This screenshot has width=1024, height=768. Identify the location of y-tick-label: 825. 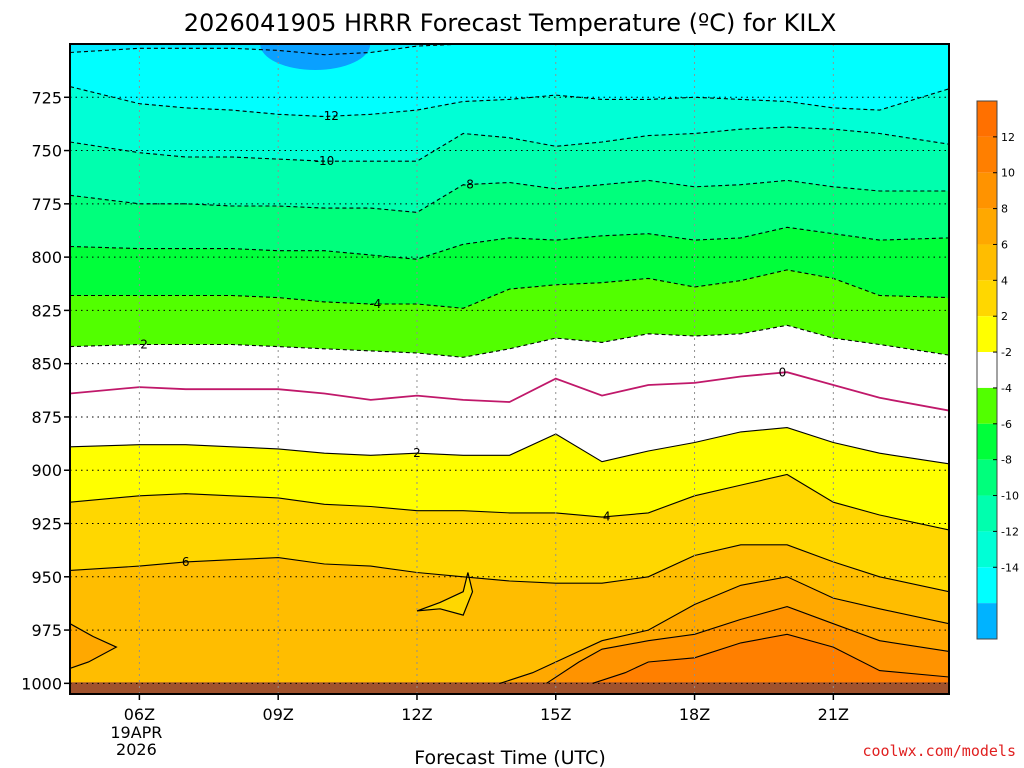
(46, 310).